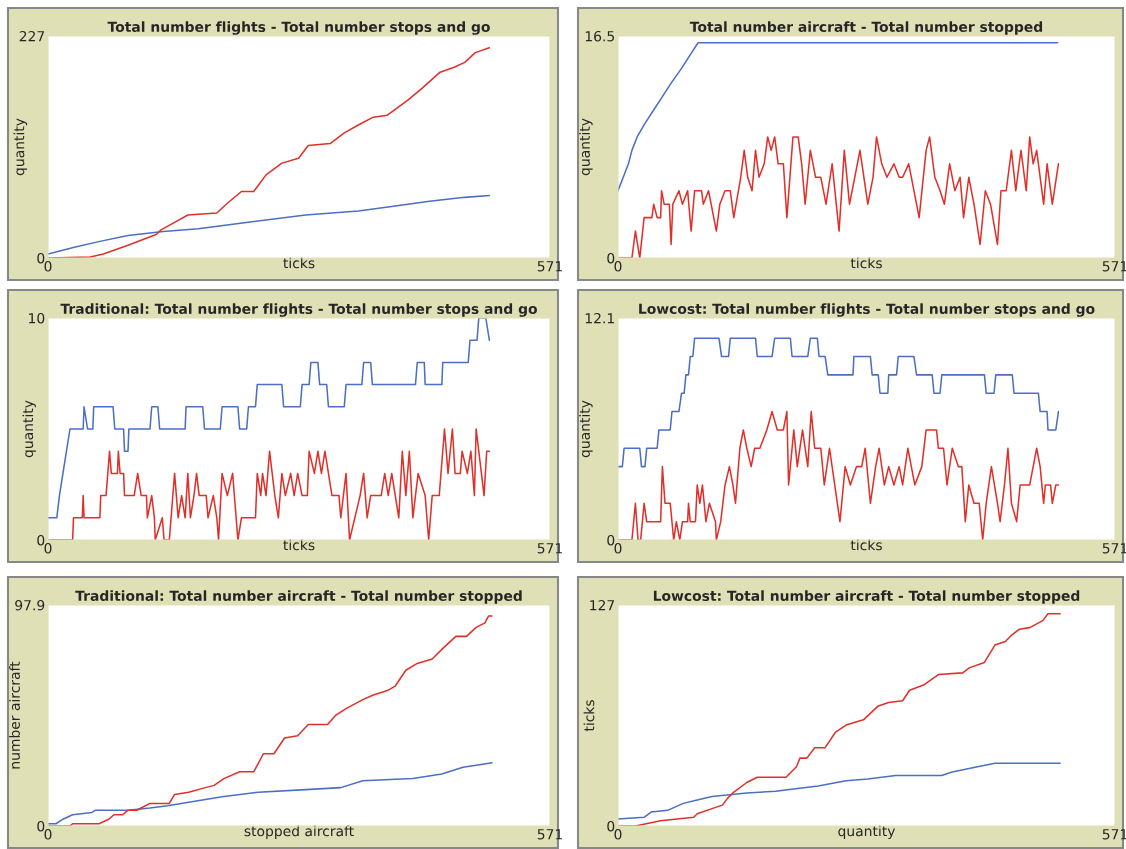  I want to click on chart-title: Lowcost: Total number aircraft - Total number stopped, so click(866, 597).